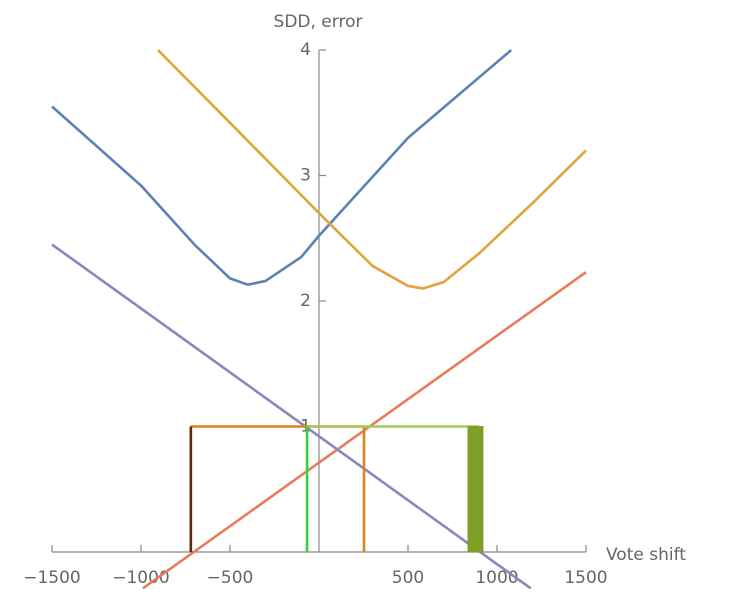  What do you see at coordinates (496, 578) in the screenshot?
I see `x-tick-label: 1000` at bounding box center [496, 578].